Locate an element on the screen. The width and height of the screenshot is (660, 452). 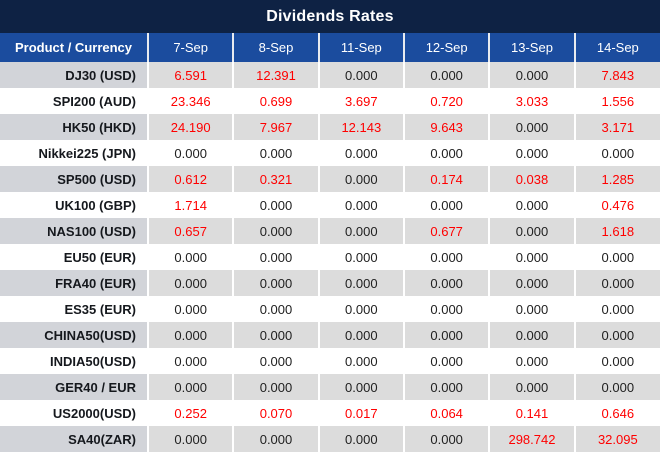
column-header-date: 14-Sep is located at coordinates (616, 47).